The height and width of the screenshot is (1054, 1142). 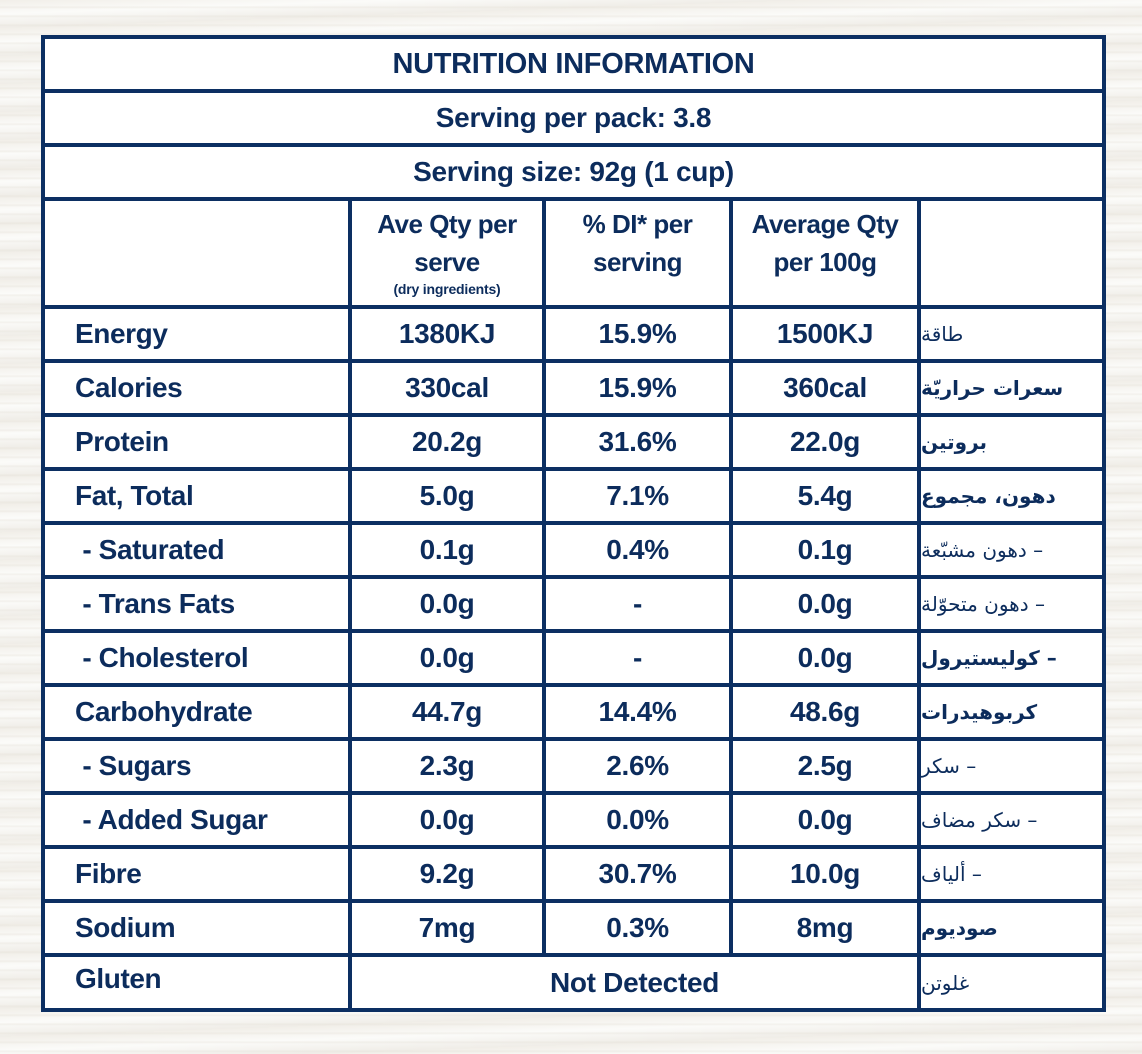 I want to click on column-header-line: % DI* per, so click(x=637, y=224).